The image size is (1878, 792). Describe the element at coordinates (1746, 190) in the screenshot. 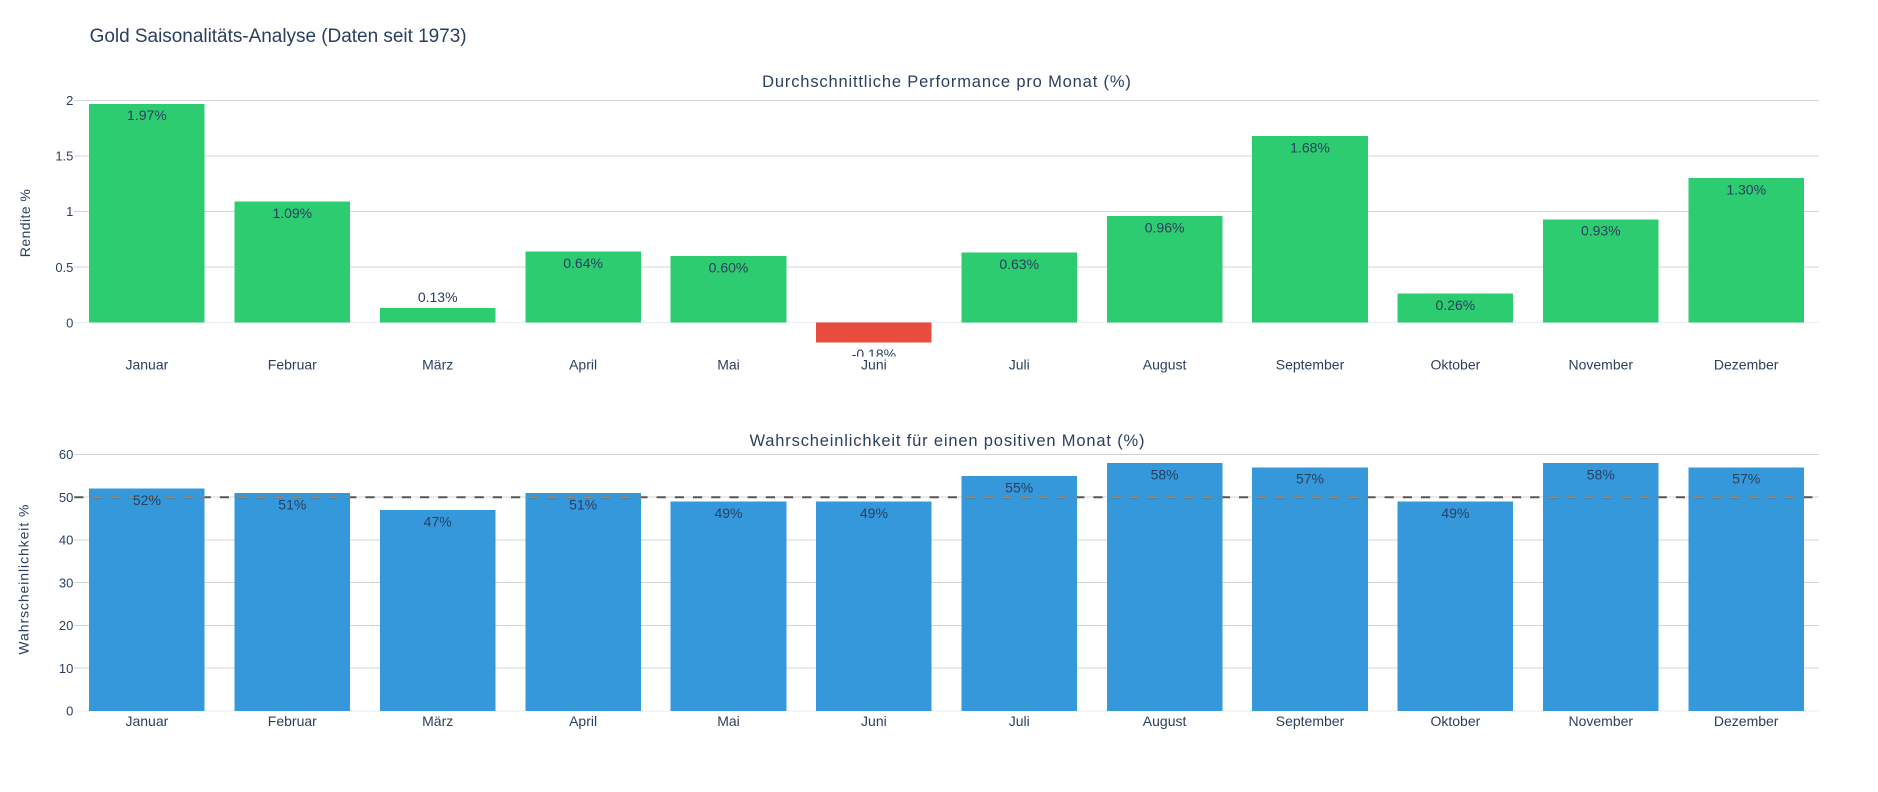

I see `svg-text: 1.30%` at that location.